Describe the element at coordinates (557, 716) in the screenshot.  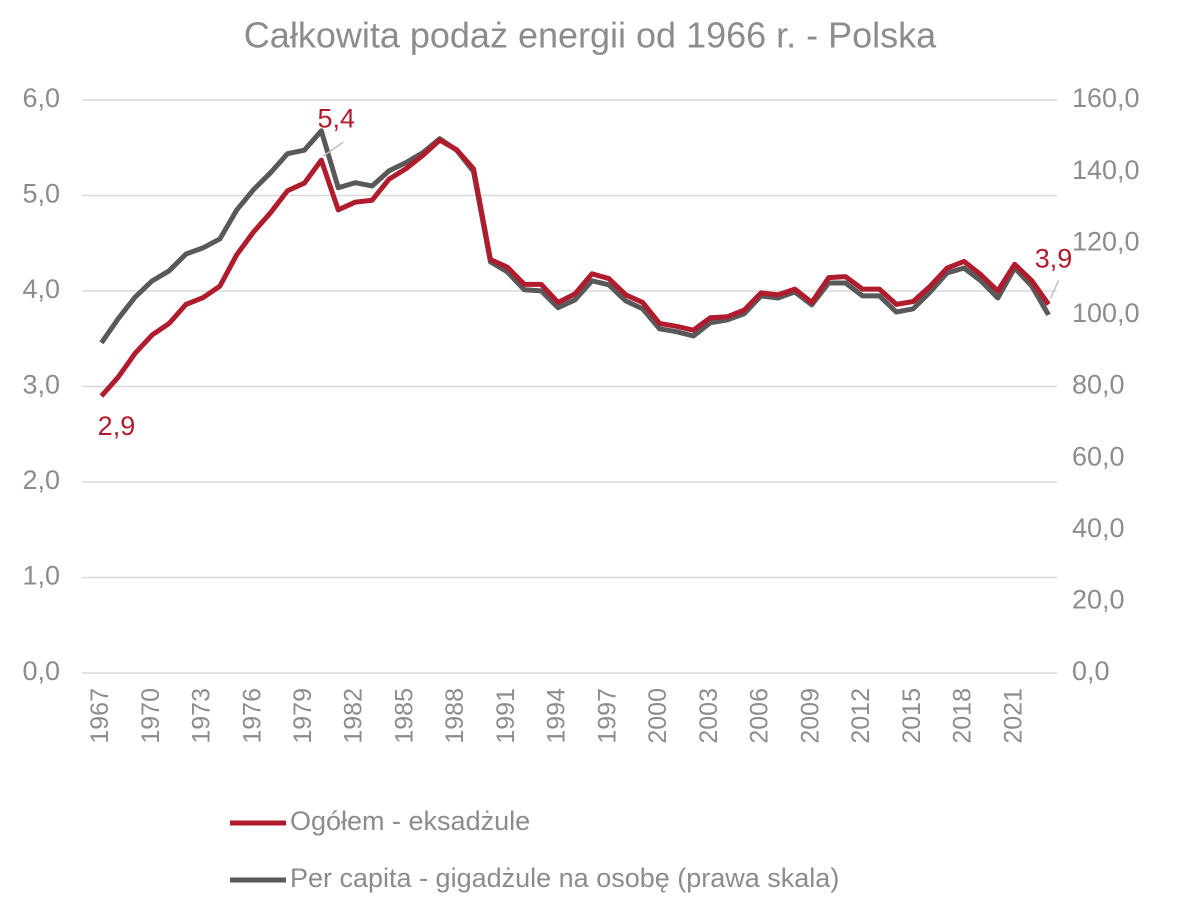
I see `x-tick-label: 1994` at that location.